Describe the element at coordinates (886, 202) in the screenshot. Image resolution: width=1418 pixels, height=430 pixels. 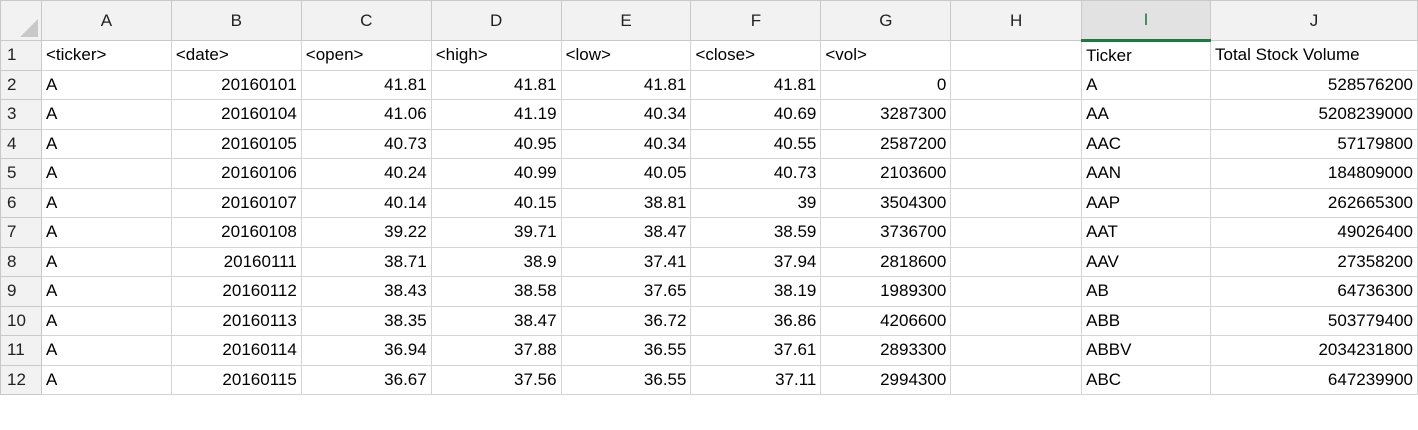
I see `cell-g6: 3504300` at that location.